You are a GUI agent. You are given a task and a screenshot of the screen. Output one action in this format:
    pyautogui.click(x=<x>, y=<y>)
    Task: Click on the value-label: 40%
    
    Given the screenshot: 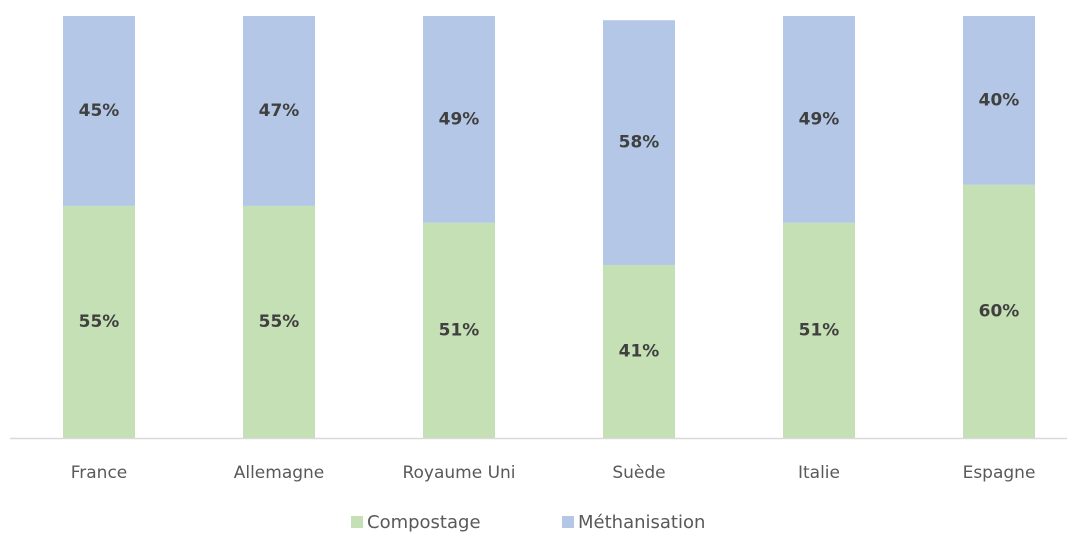 What is the action you would take?
    pyautogui.click(x=999, y=100)
    